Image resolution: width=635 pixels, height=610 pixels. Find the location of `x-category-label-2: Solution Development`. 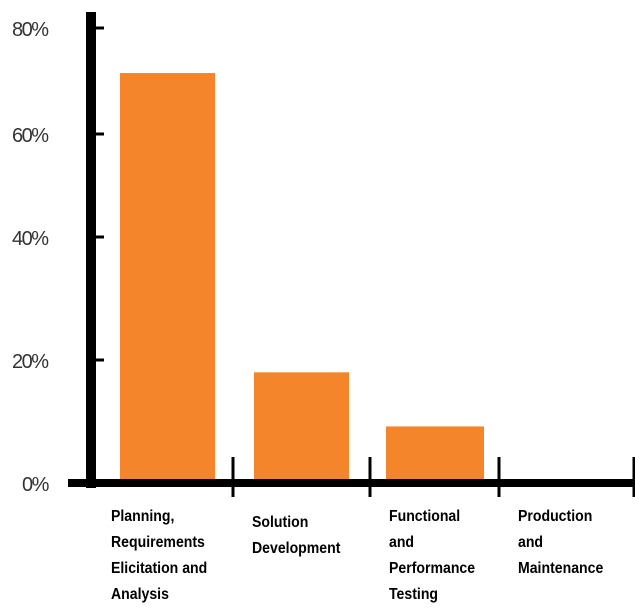

x-category-label-2: Solution Development is located at coordinates (296, 535).